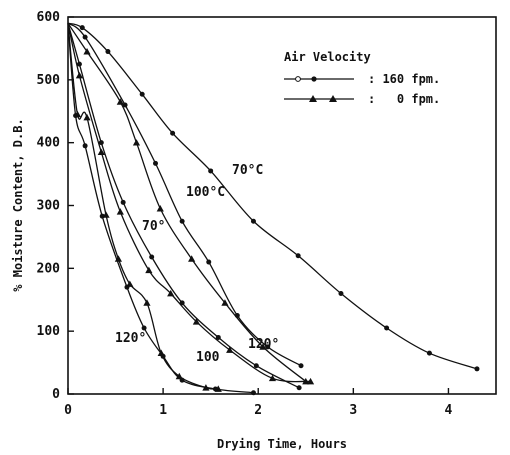  What do you see at coordinates (258, 410) in the screenshot?
I see `x-tick-label: 2` at bounding box center [258, 410].